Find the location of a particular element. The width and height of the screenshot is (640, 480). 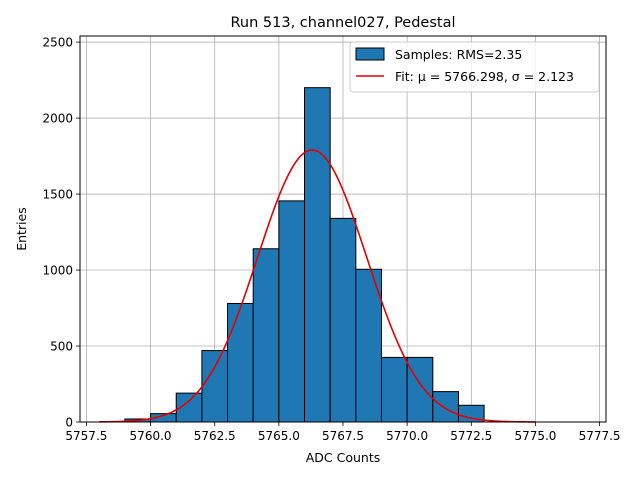

x-tick-label: 5777.5 is located at coordinates (600, 436).